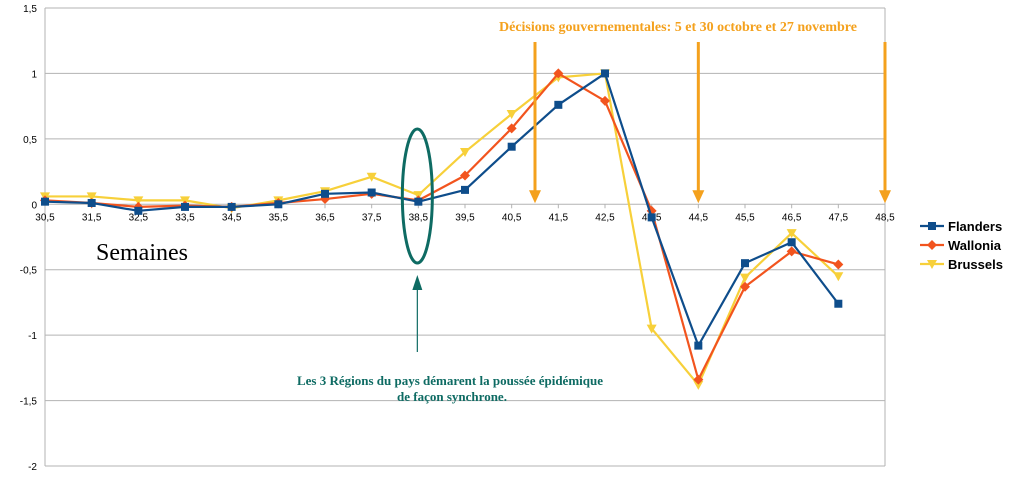 The height and width of the screenshot is (489, 1022). Describe the element at coordinates (975, 226) in the screenshot. I see `legend-label: Flanders` at that location.